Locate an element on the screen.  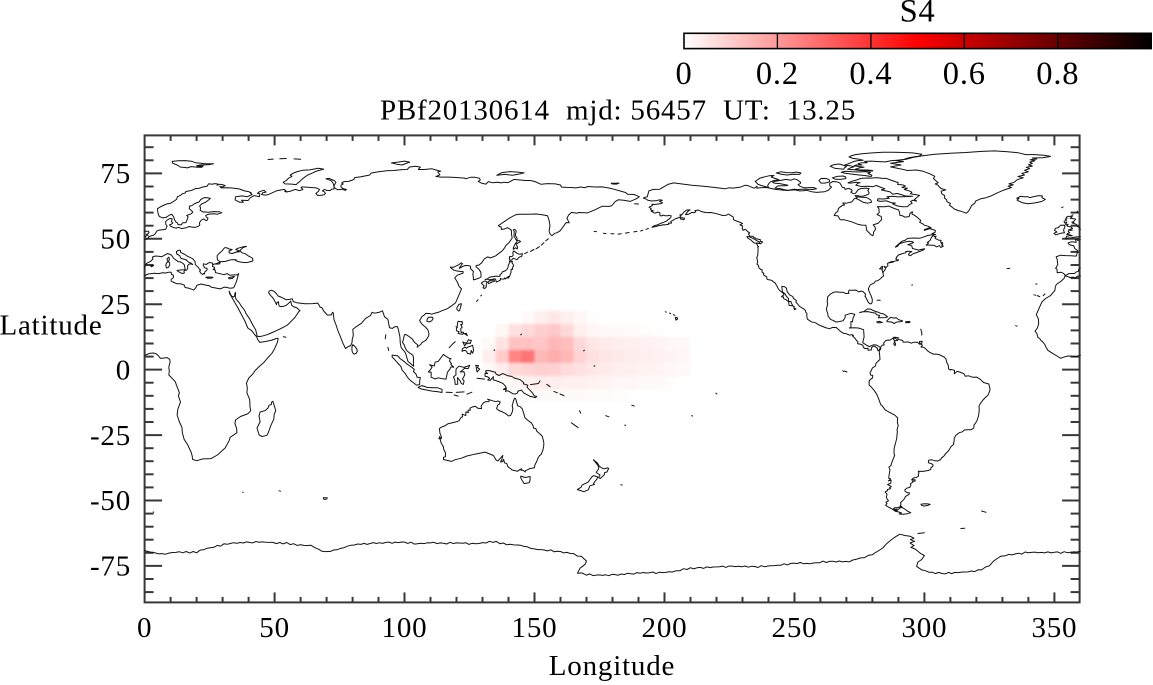
svg-text:PBf20130614 mjd: 56457 UT:: PBf20130614 mjd: 56457 UT: 13.25 is located at coordinates (618, 111).